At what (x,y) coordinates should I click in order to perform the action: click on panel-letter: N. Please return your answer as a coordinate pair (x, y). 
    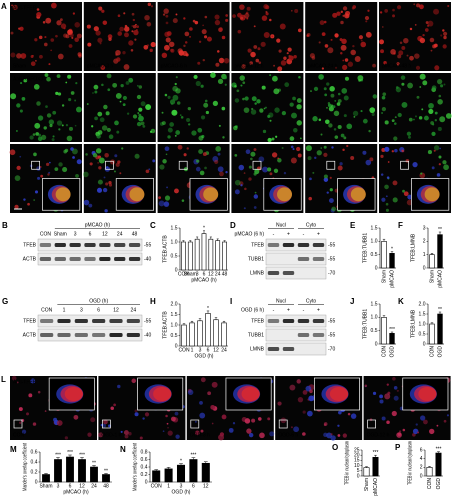
    Looking at the image, I should click on (123, 449).